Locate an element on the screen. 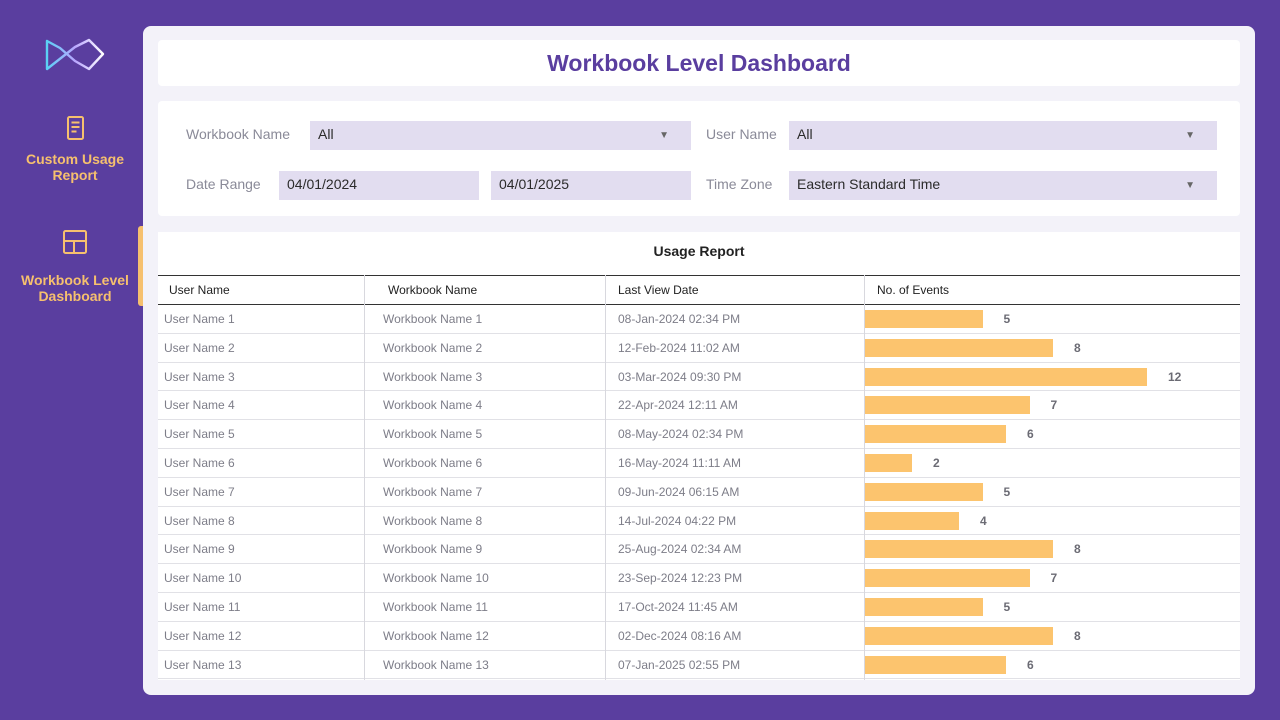 This screenshot has width=1280, height=720. cell-user-name: User Name 8 is located at coordinates (199, 520).